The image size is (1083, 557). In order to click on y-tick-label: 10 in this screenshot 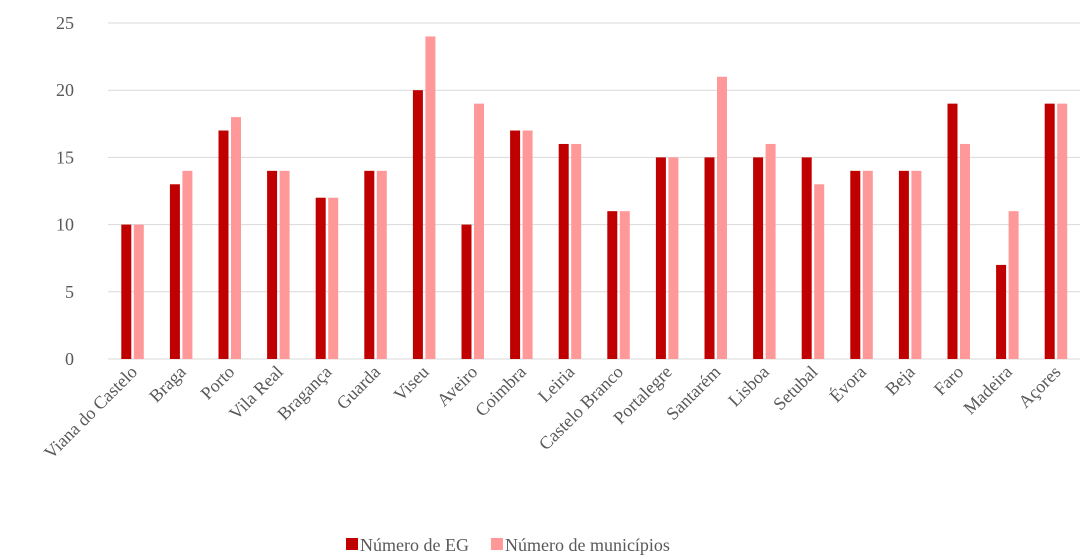, I will do `click(65, 225)`.